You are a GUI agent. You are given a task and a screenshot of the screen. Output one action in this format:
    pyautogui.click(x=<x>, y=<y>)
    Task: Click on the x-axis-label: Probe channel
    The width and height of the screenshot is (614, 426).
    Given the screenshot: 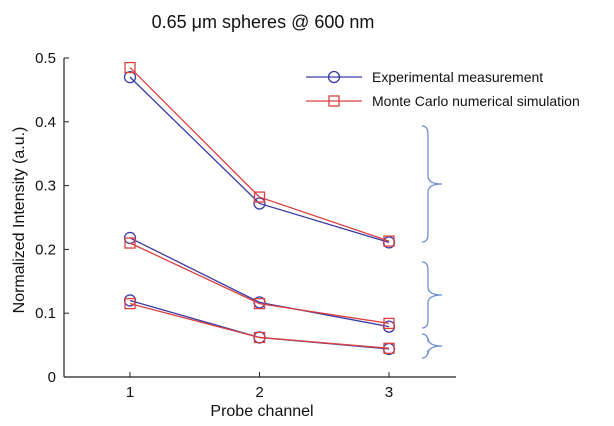 What is the action you would take?
    pyautogui.click(x=261, y=411)
    